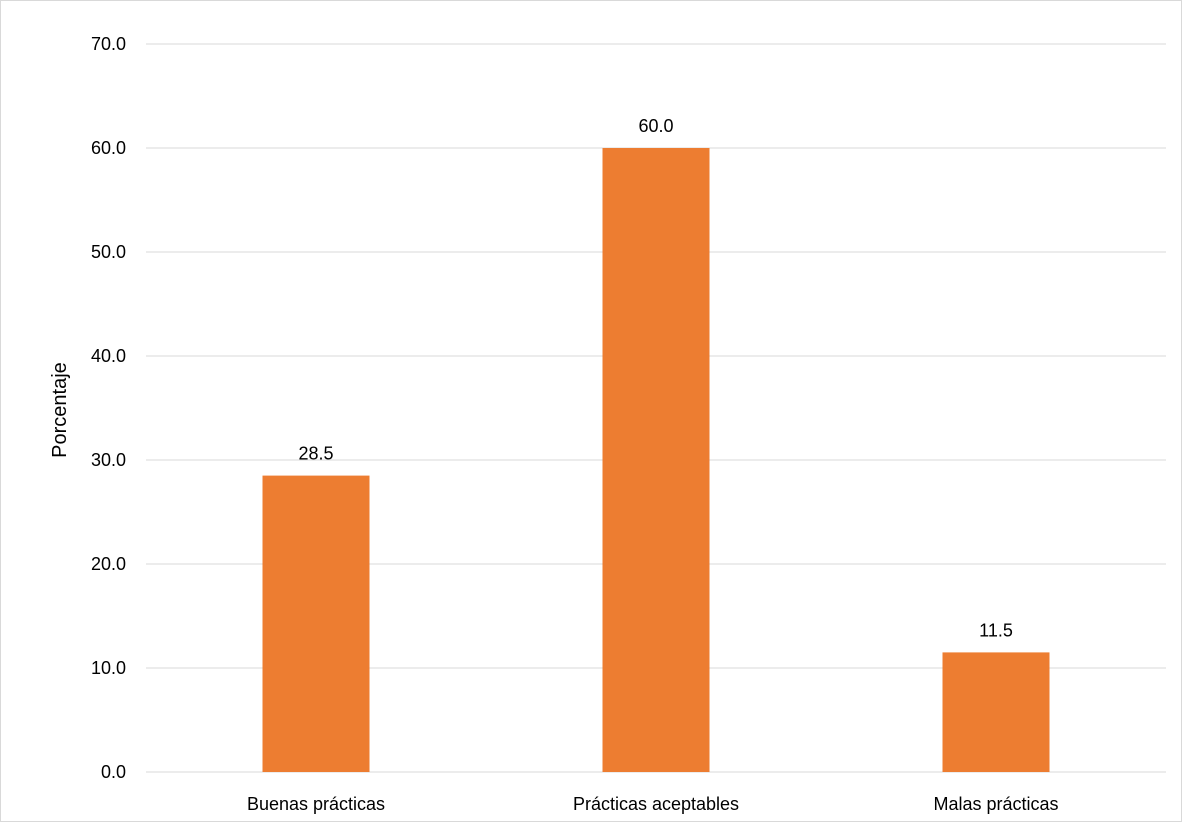  I want to click on y-tick-label: 10.0, so click(108, 668).